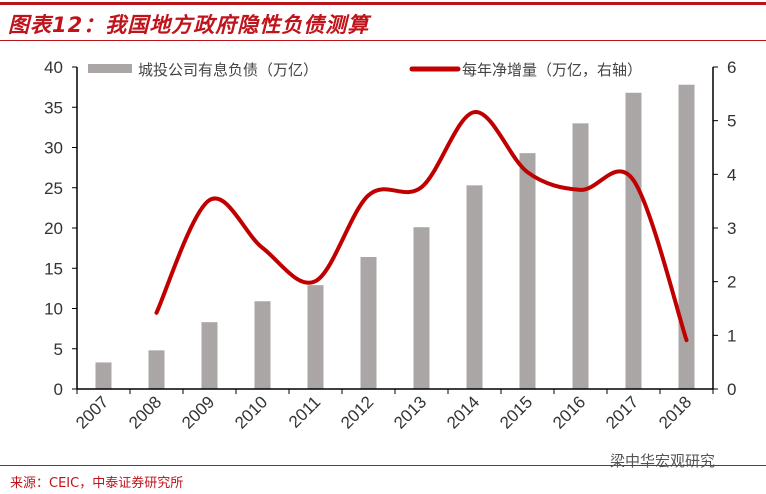 This screenshot has width=766, height=494. What do you see at coordinates (53, 188) in the screenshot?
I see `left-tick-label: 25` at bounding box center [53, 188].